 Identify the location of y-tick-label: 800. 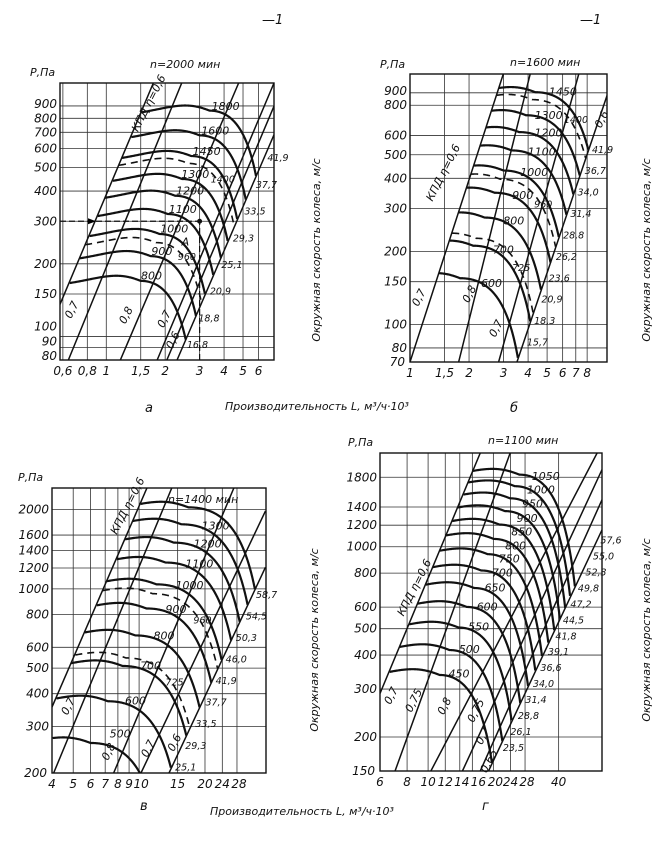
(37, 614).